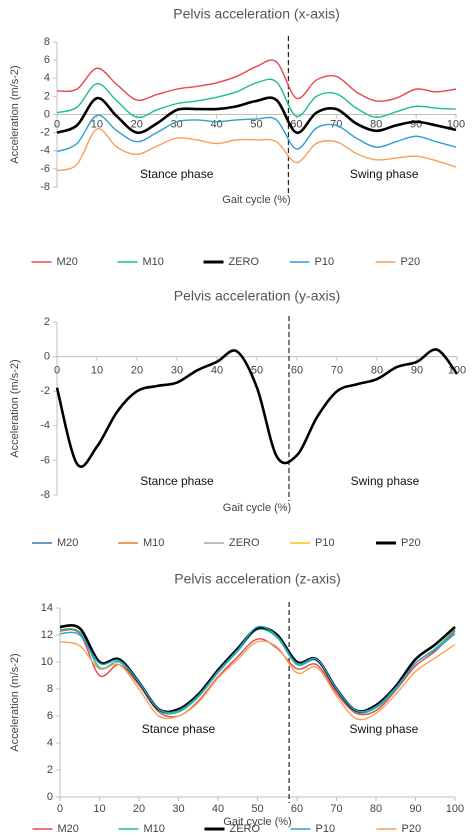 This screenshot has width=474, height=840. Describe the element at coordinates (257, 296) in the screenshot. I see `chart-title: Pelvis acceleration (y-axis)` at that location.